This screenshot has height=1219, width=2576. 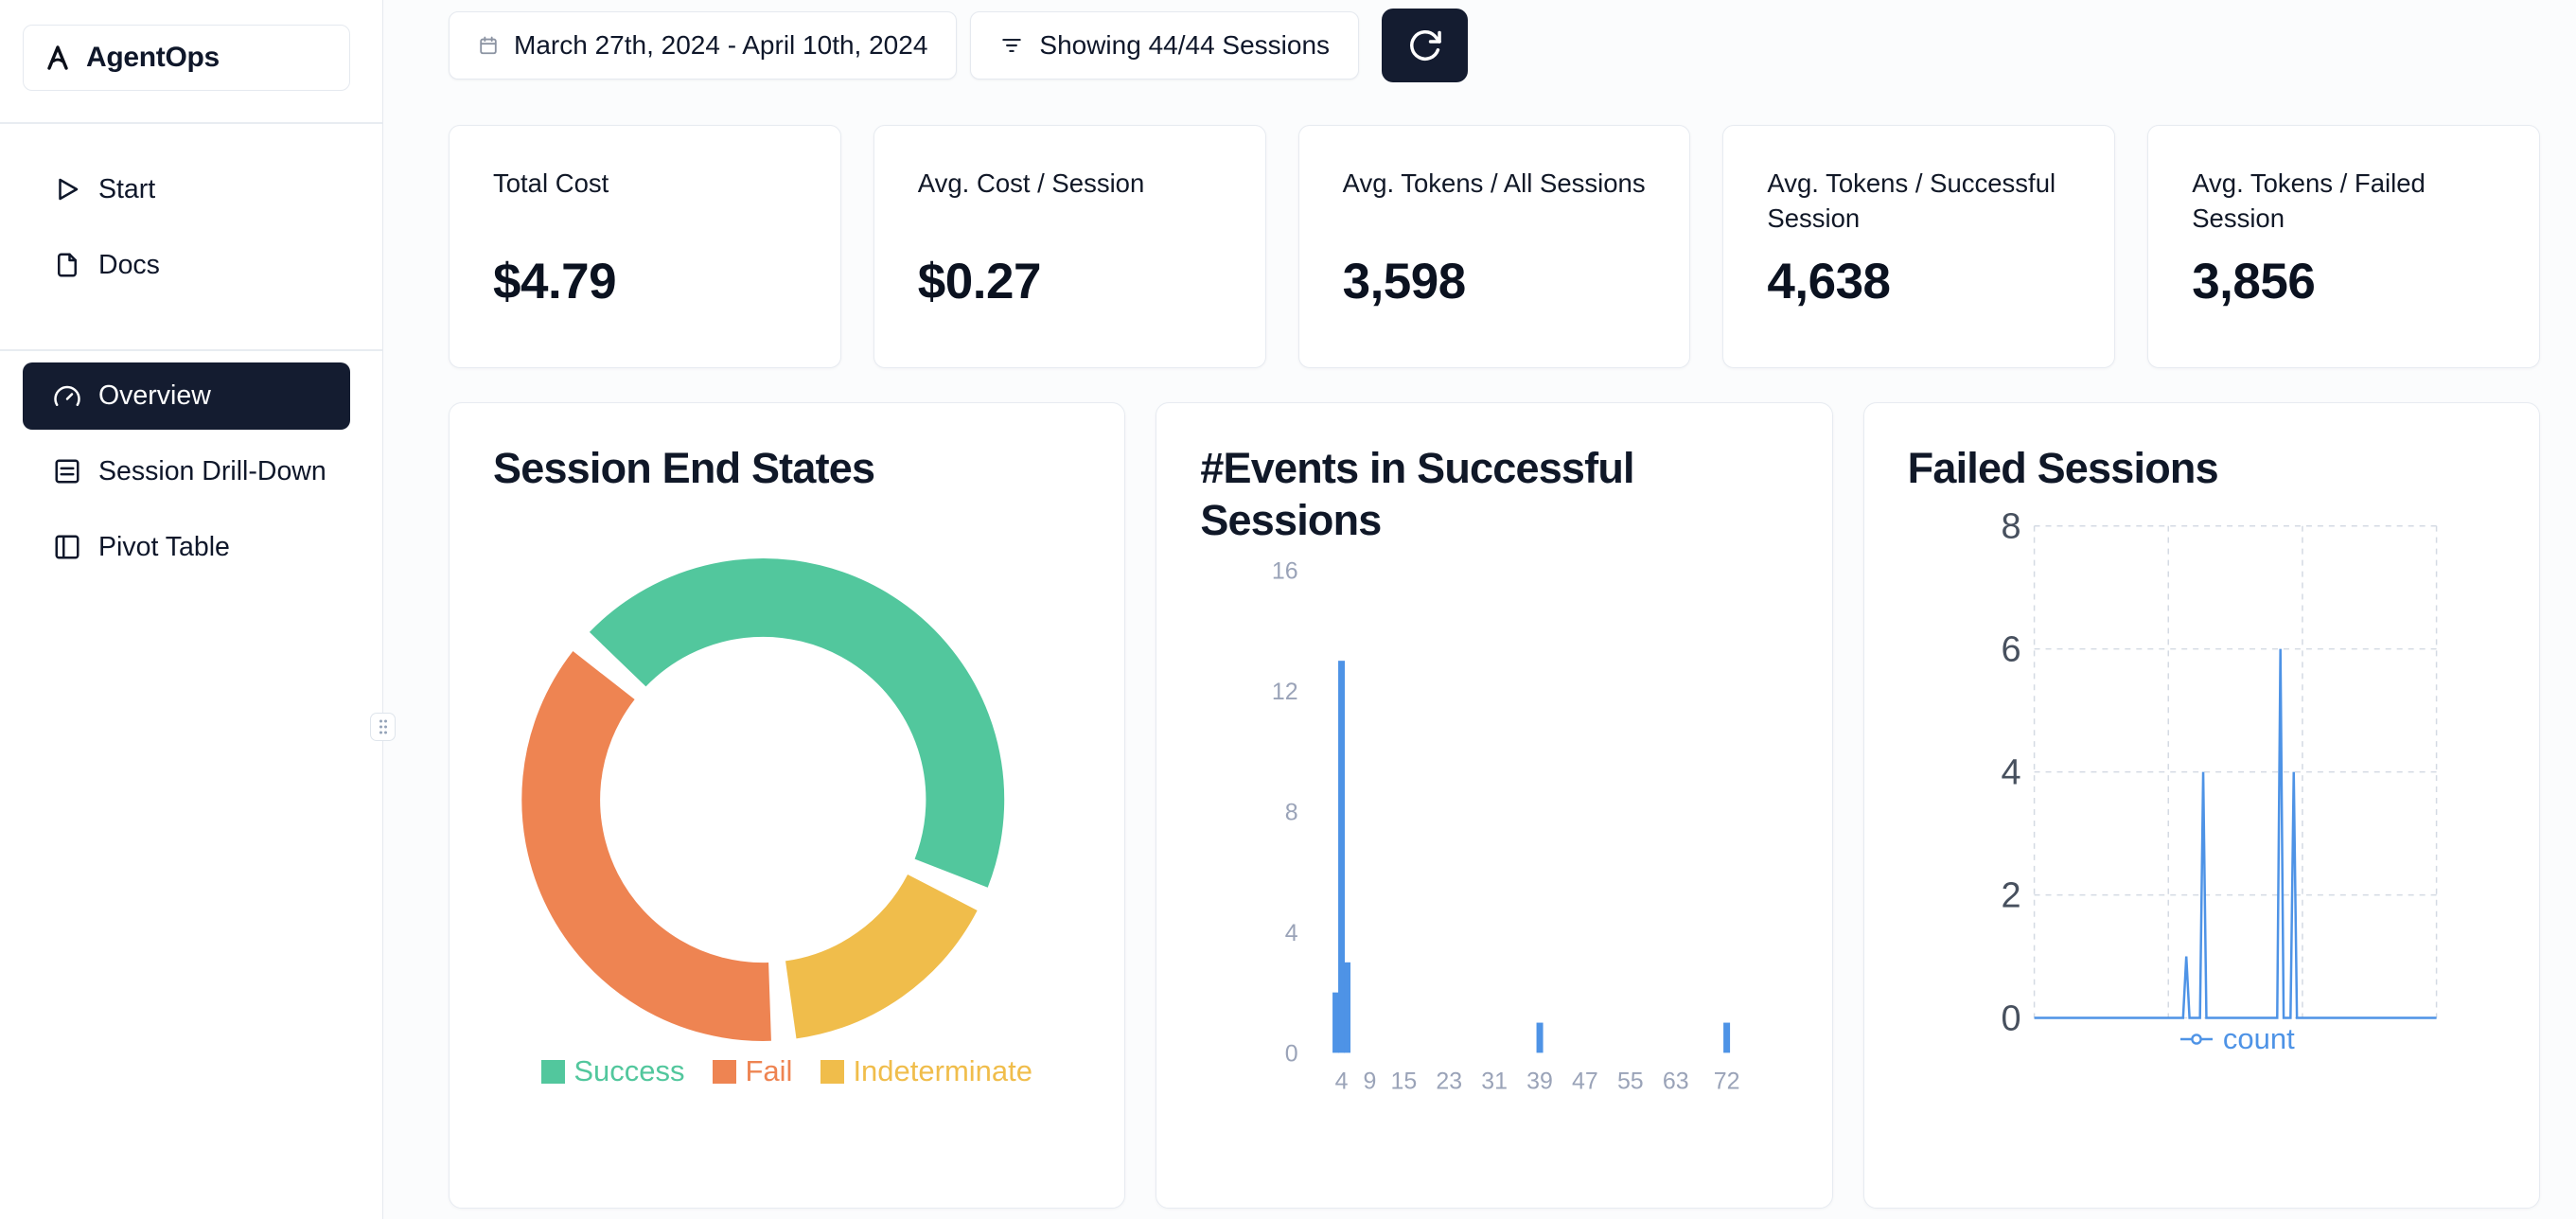 I want to click on x-axis-tick-label: 9, so click(x=1370, y=1081).